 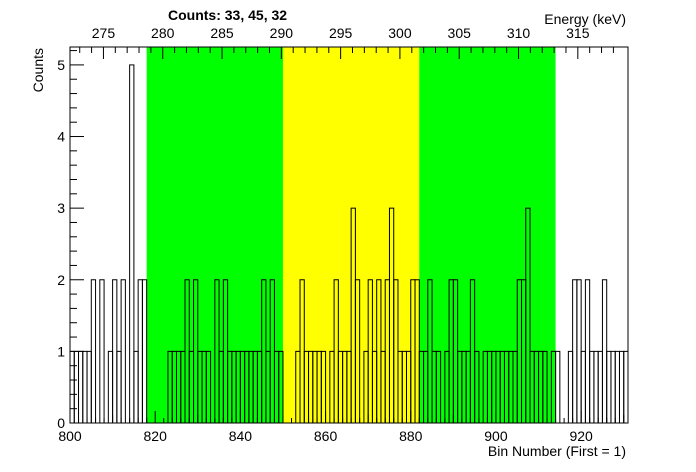 What do you see at coordinates (104, 33) in the screenshot?
I see `energy-tick-label: 275` at bounding box center [104, 33].